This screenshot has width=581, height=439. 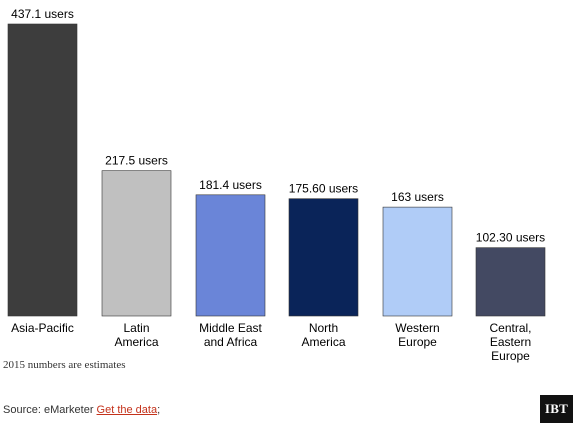 I want to click on bar-value-label-3: 175.60 users, so click(x=323, y=189).